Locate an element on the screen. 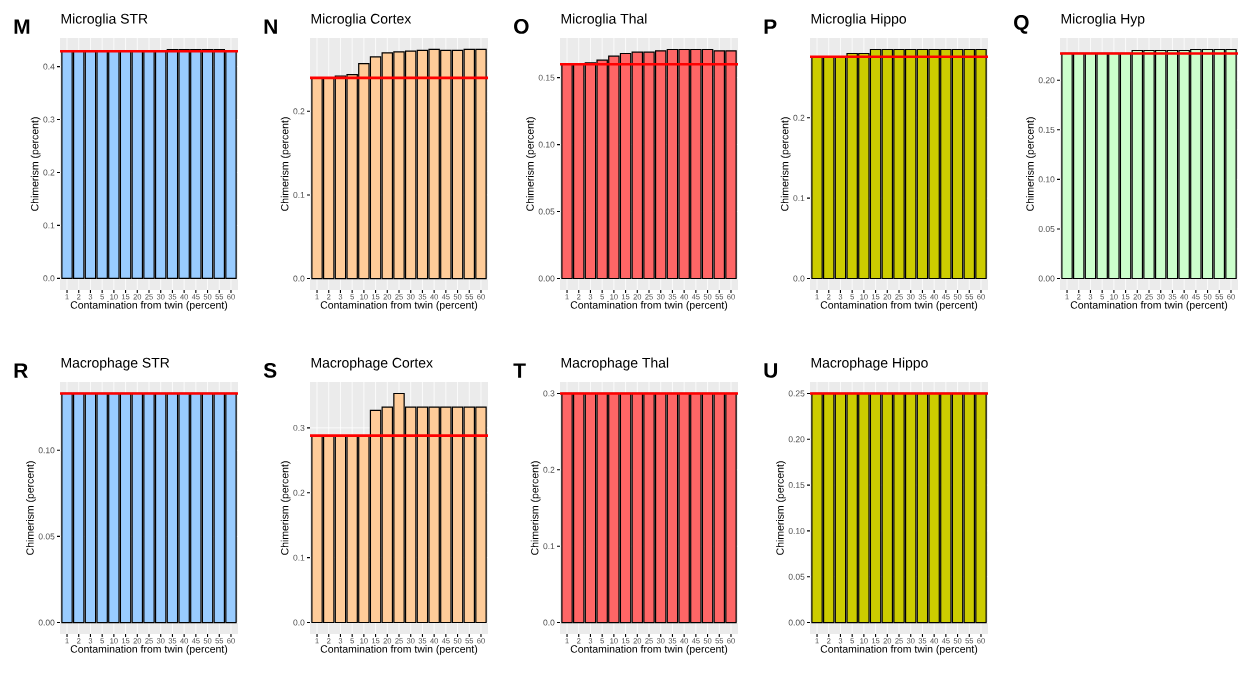  chart-title: Macrophage Thal is located at coordinates (615, 364).